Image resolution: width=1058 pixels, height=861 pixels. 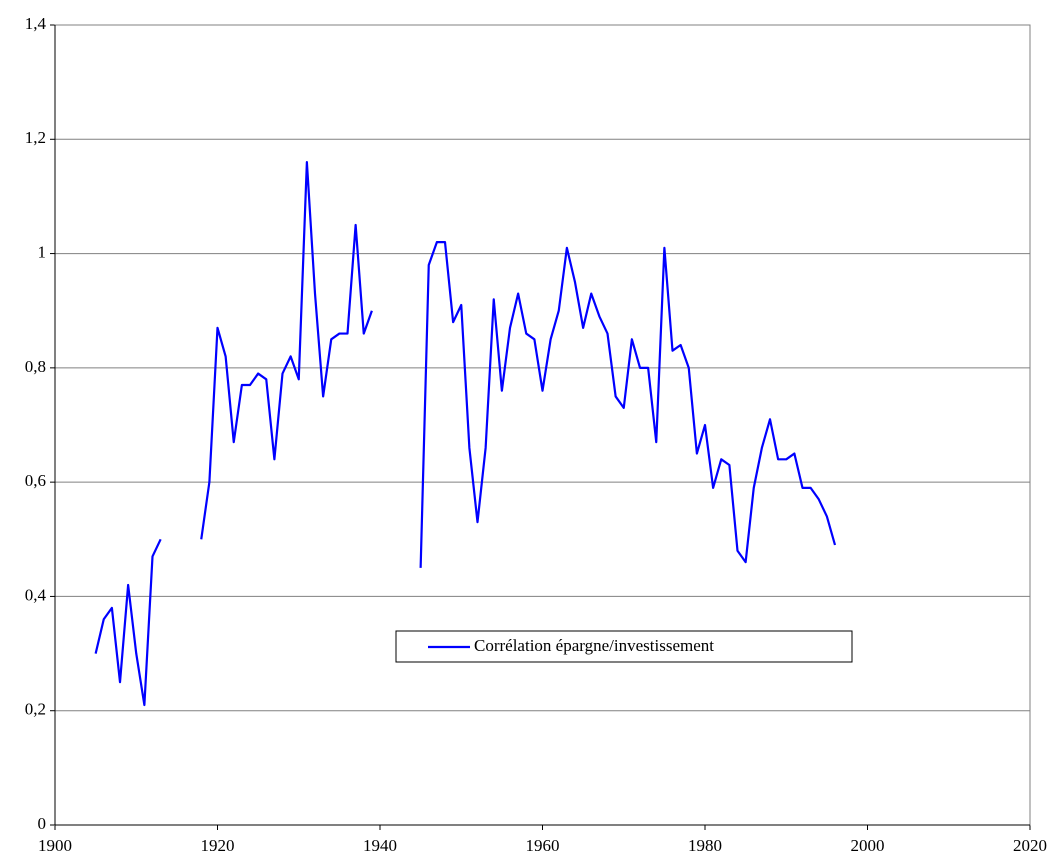 What do you see at coordinates (42, 823) in the screenshot?
I see `y-tick-label: 0` at bounding box center [42, 823].